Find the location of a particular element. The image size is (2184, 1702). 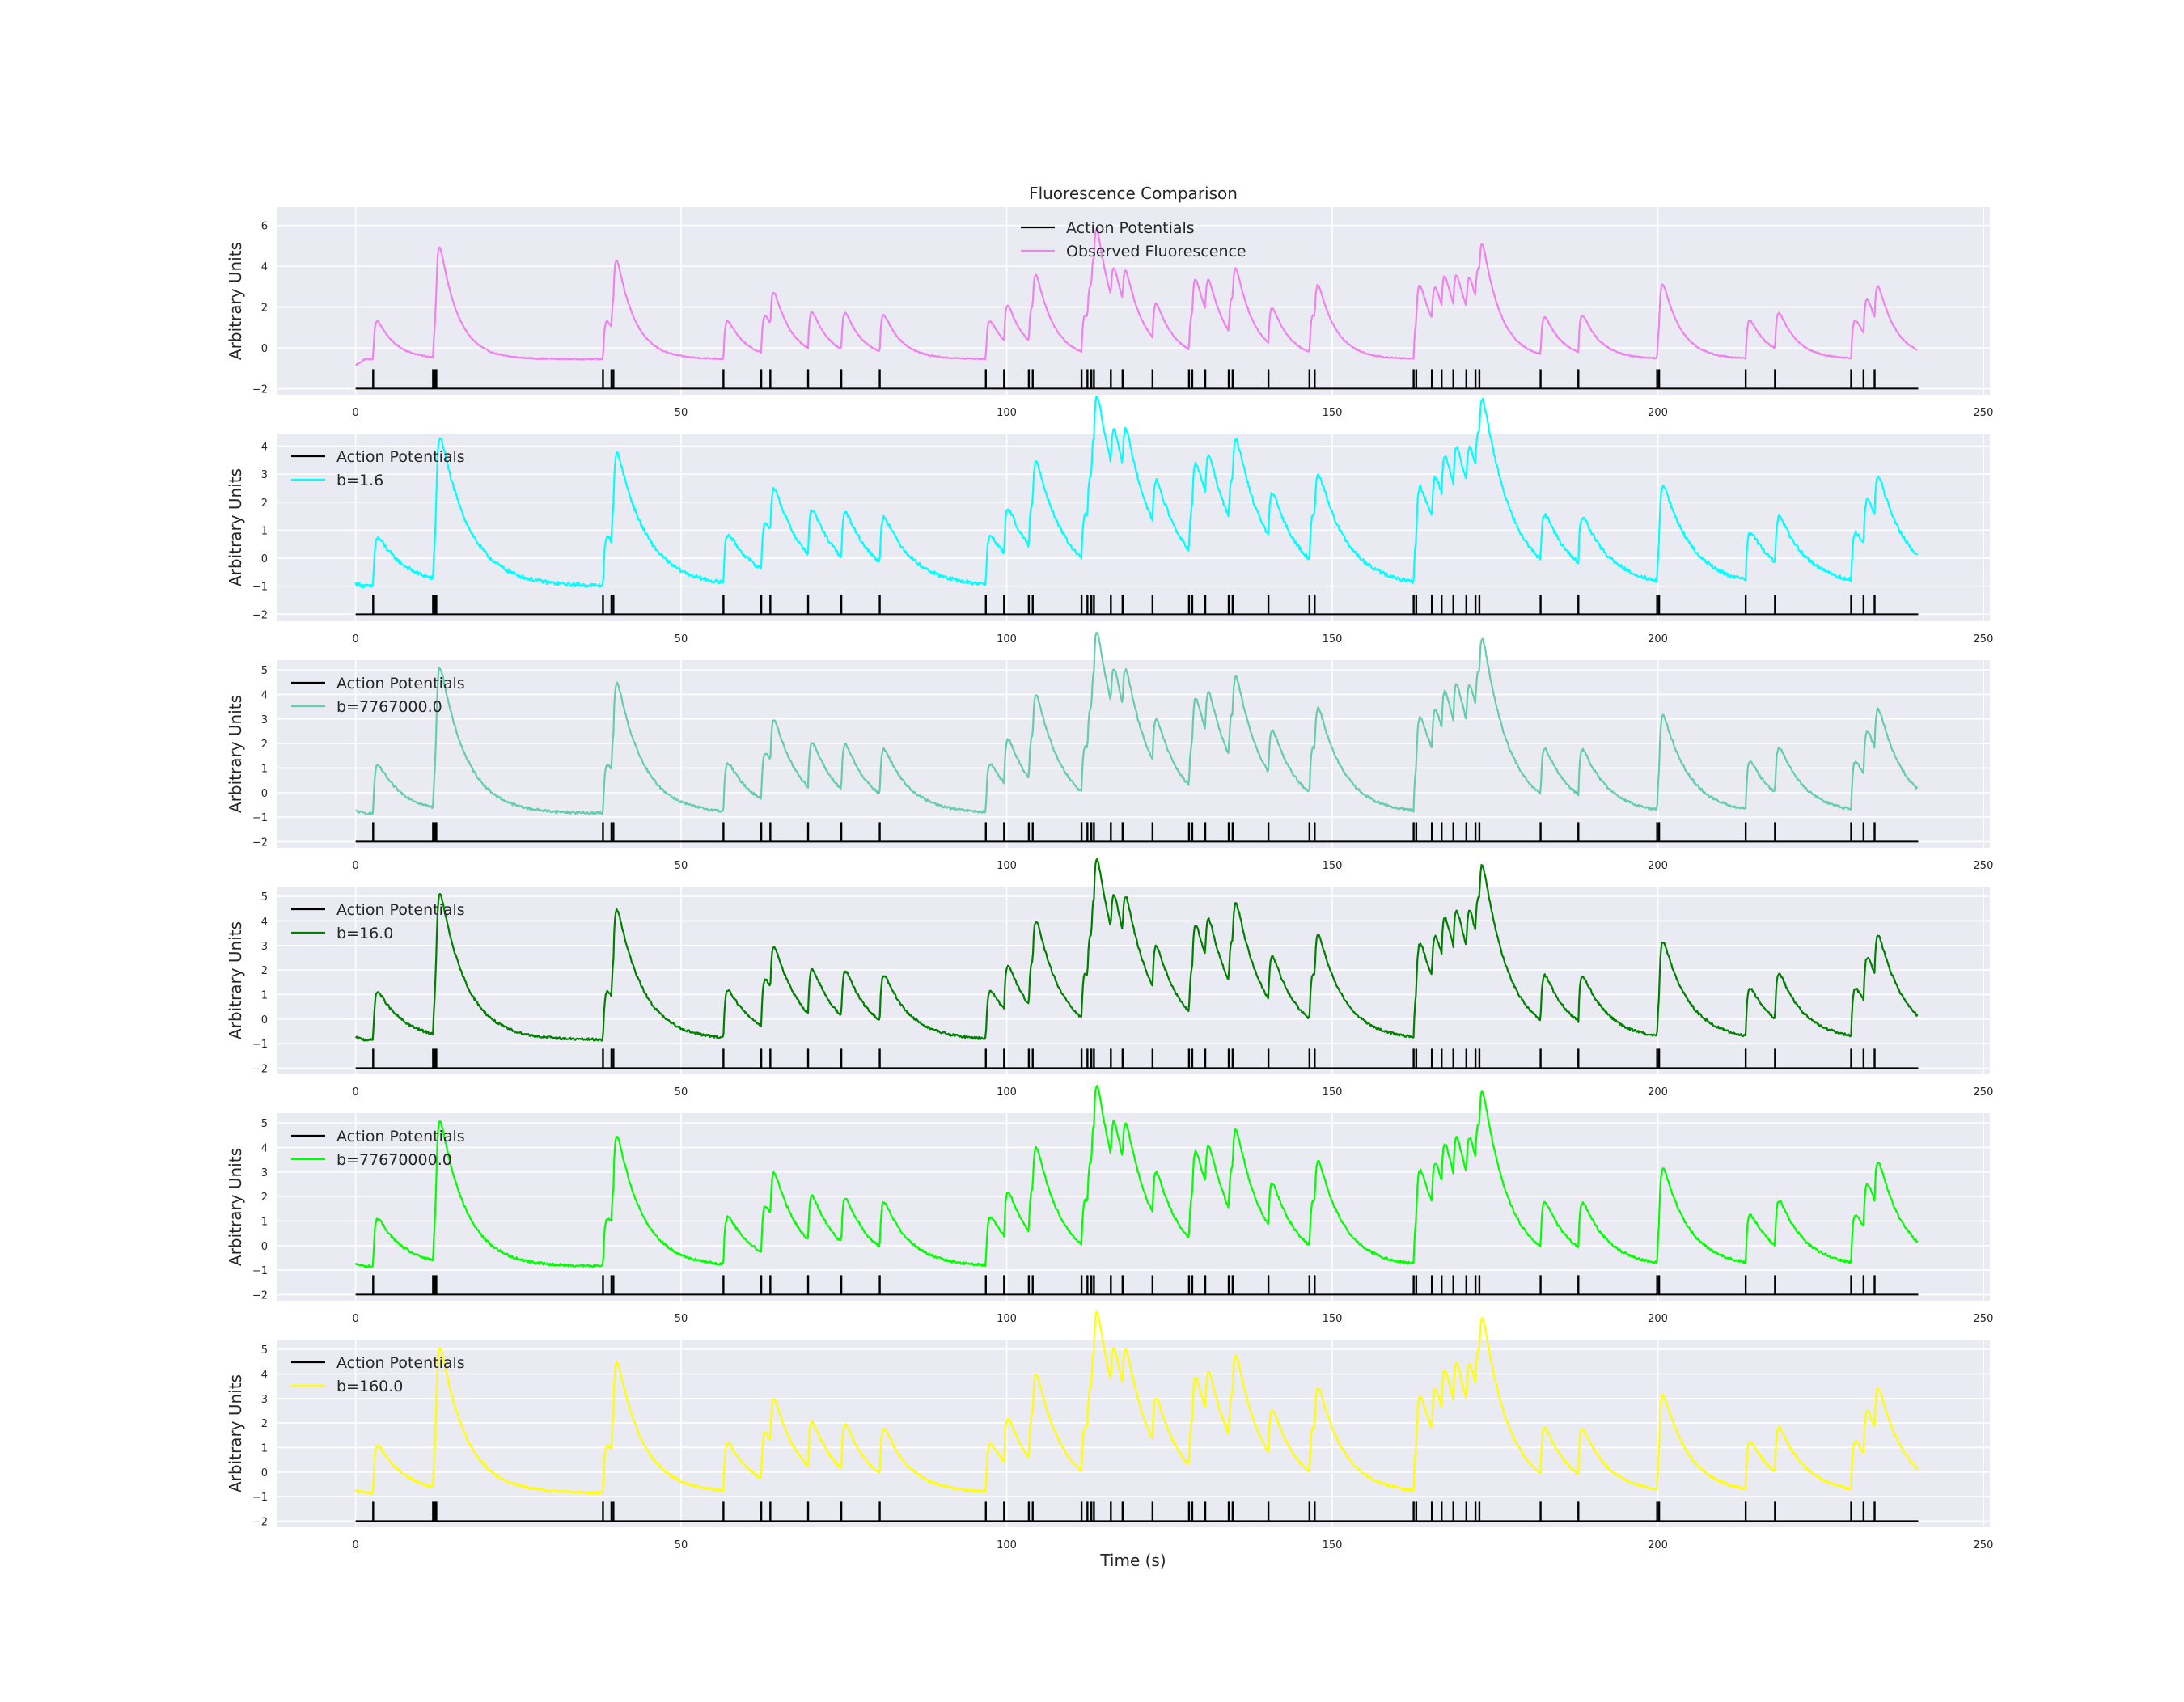

legend: Action Potentials b=16.0 is located at coordinates (378, 921).